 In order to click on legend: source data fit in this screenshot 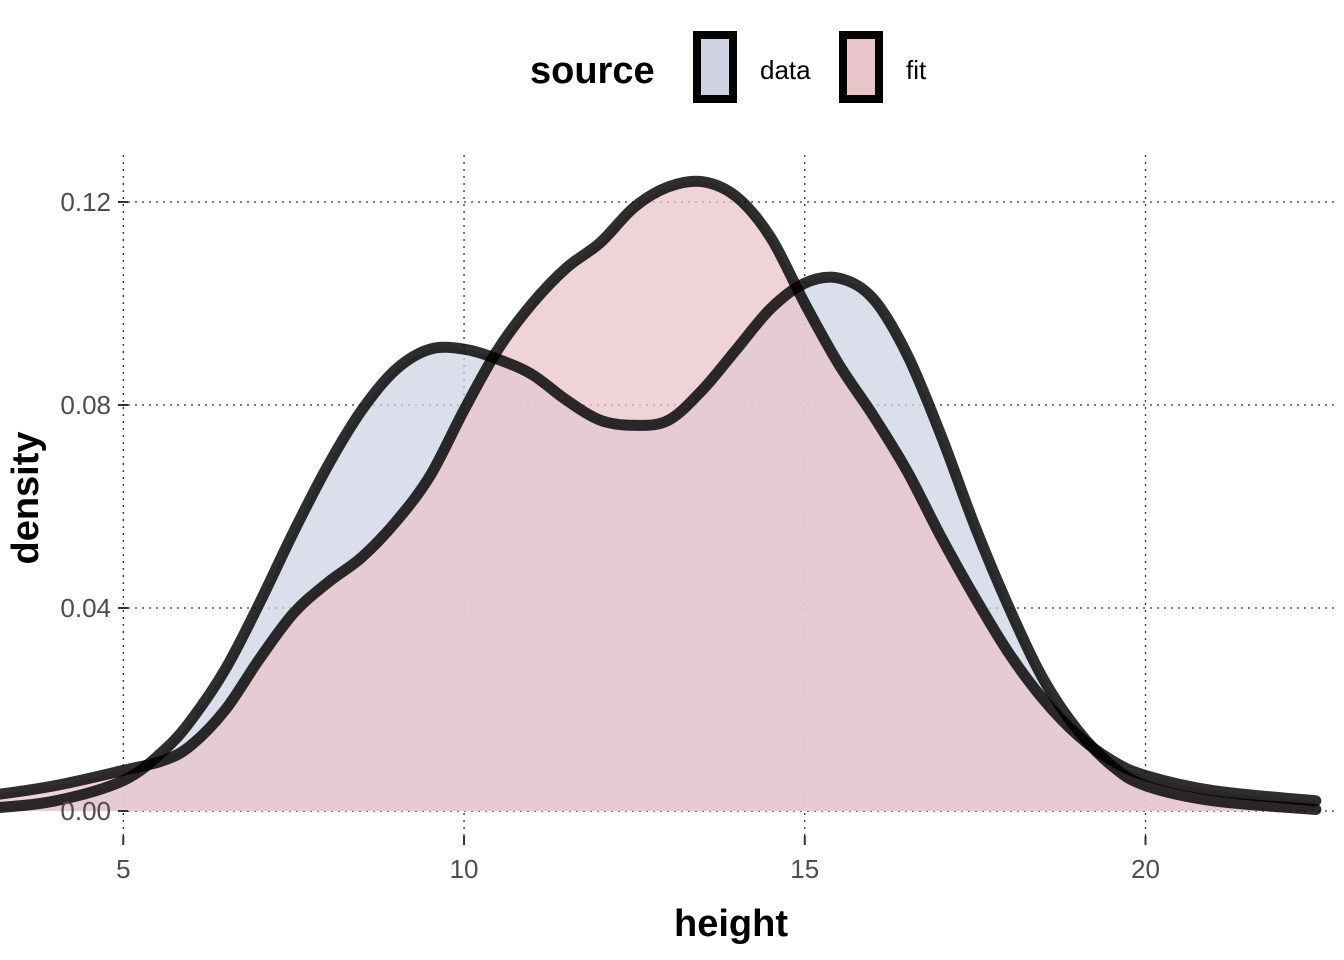, I will do `click(728, 67)`.